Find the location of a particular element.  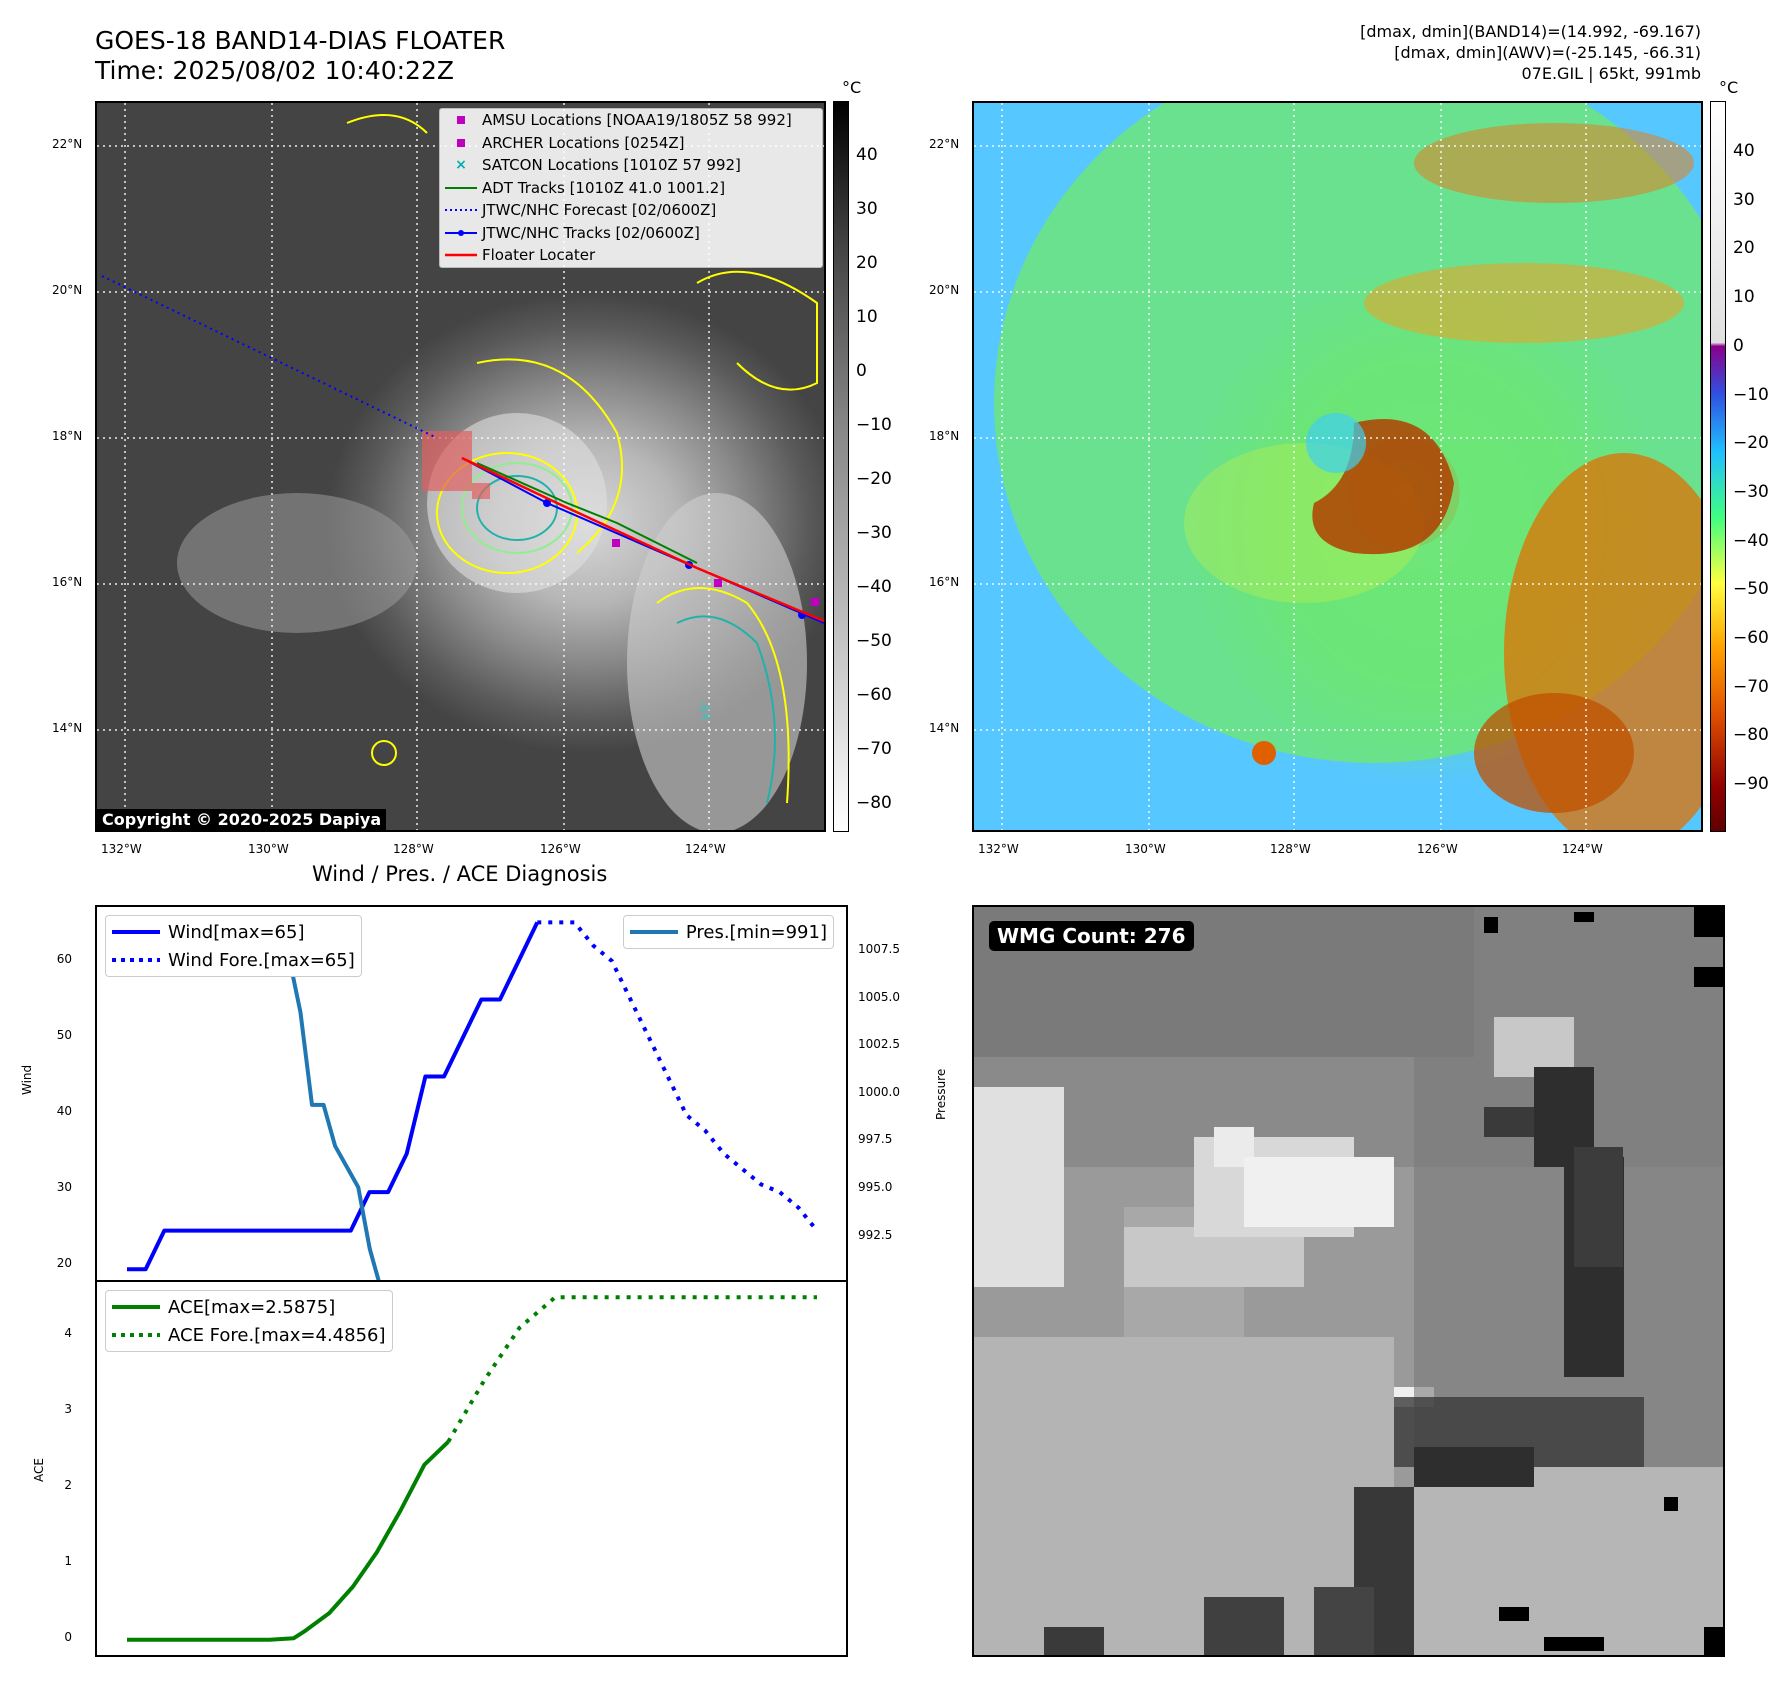

pressure-axis-label: Pressure is located at coordinates (941, 1094).